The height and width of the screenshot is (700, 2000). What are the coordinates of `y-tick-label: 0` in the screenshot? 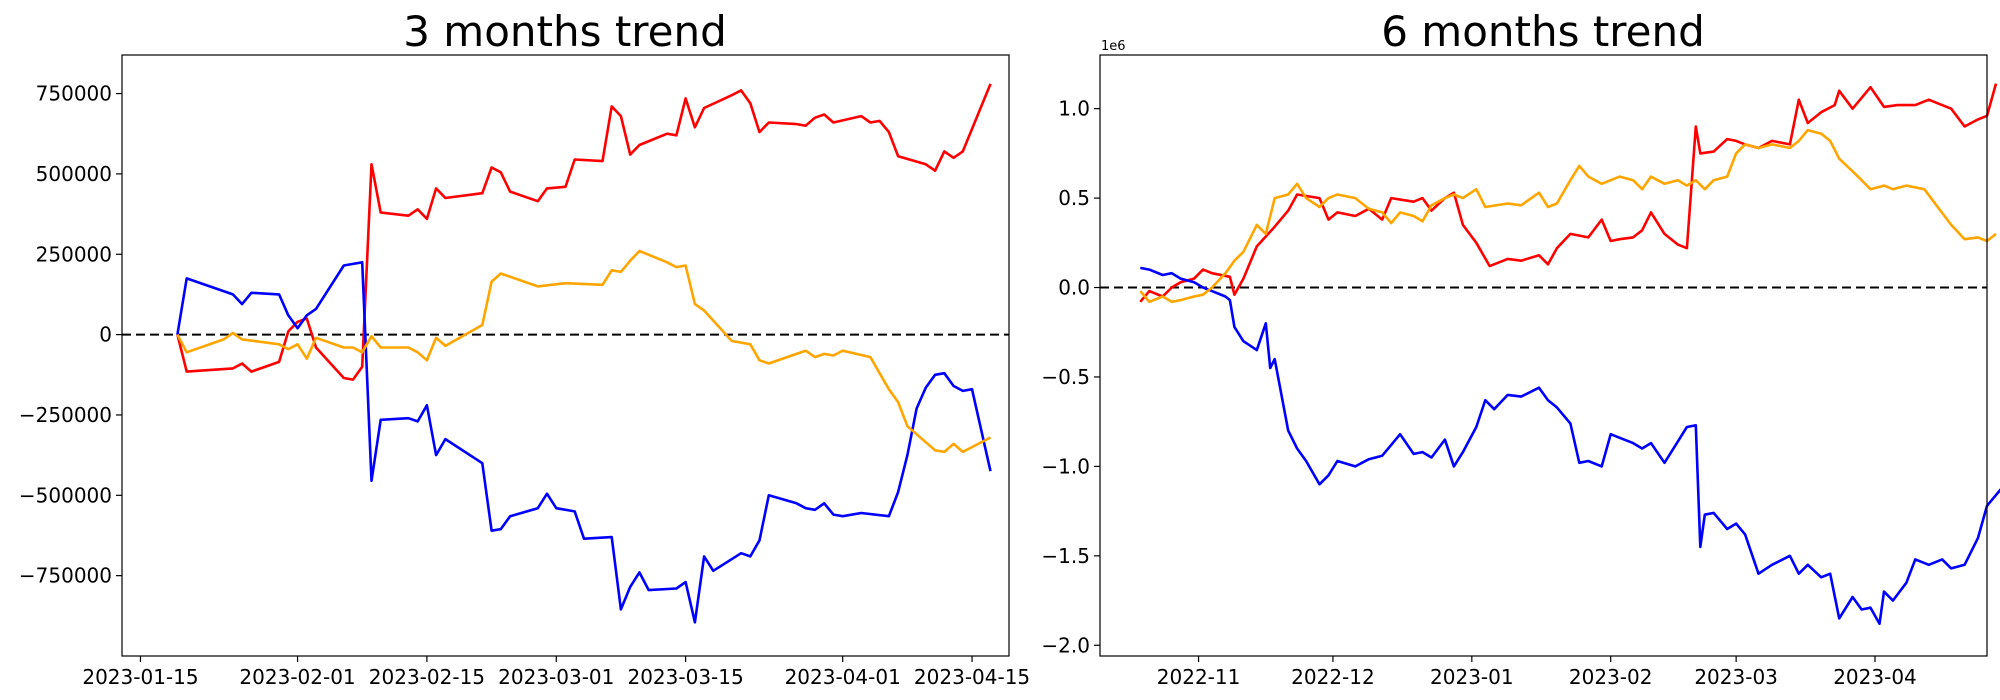 It's located at (105, 335).